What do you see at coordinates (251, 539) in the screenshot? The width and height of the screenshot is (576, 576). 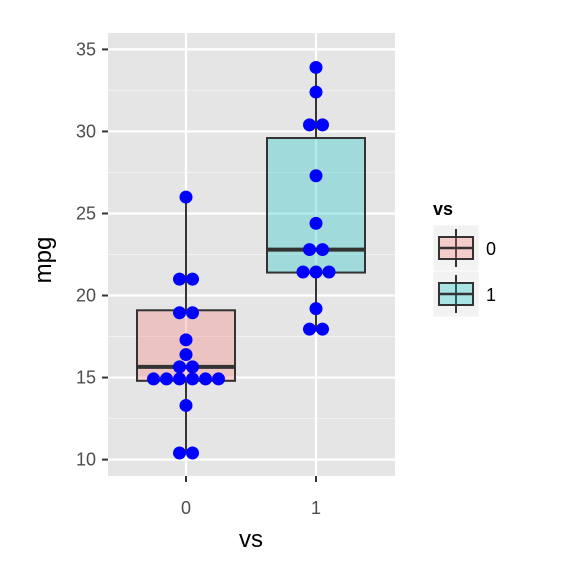 I see `x-axis-title: vs` at bounding box center [251, 539].